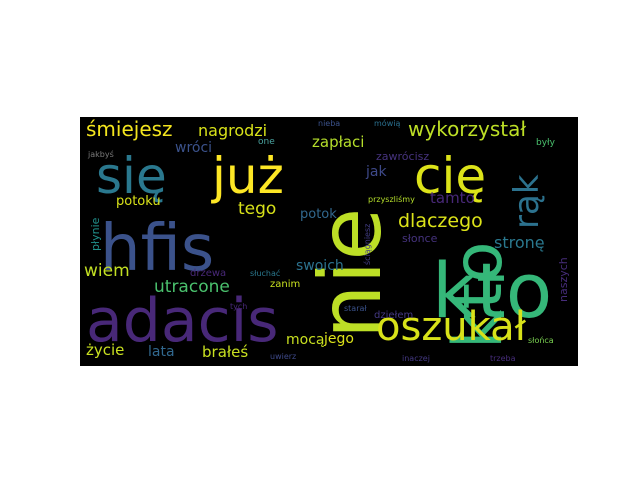  What do you see at coordinates (387, 123) in the screenshot?
I see `word-mowia: mówią` at bounding box center [387, 123].